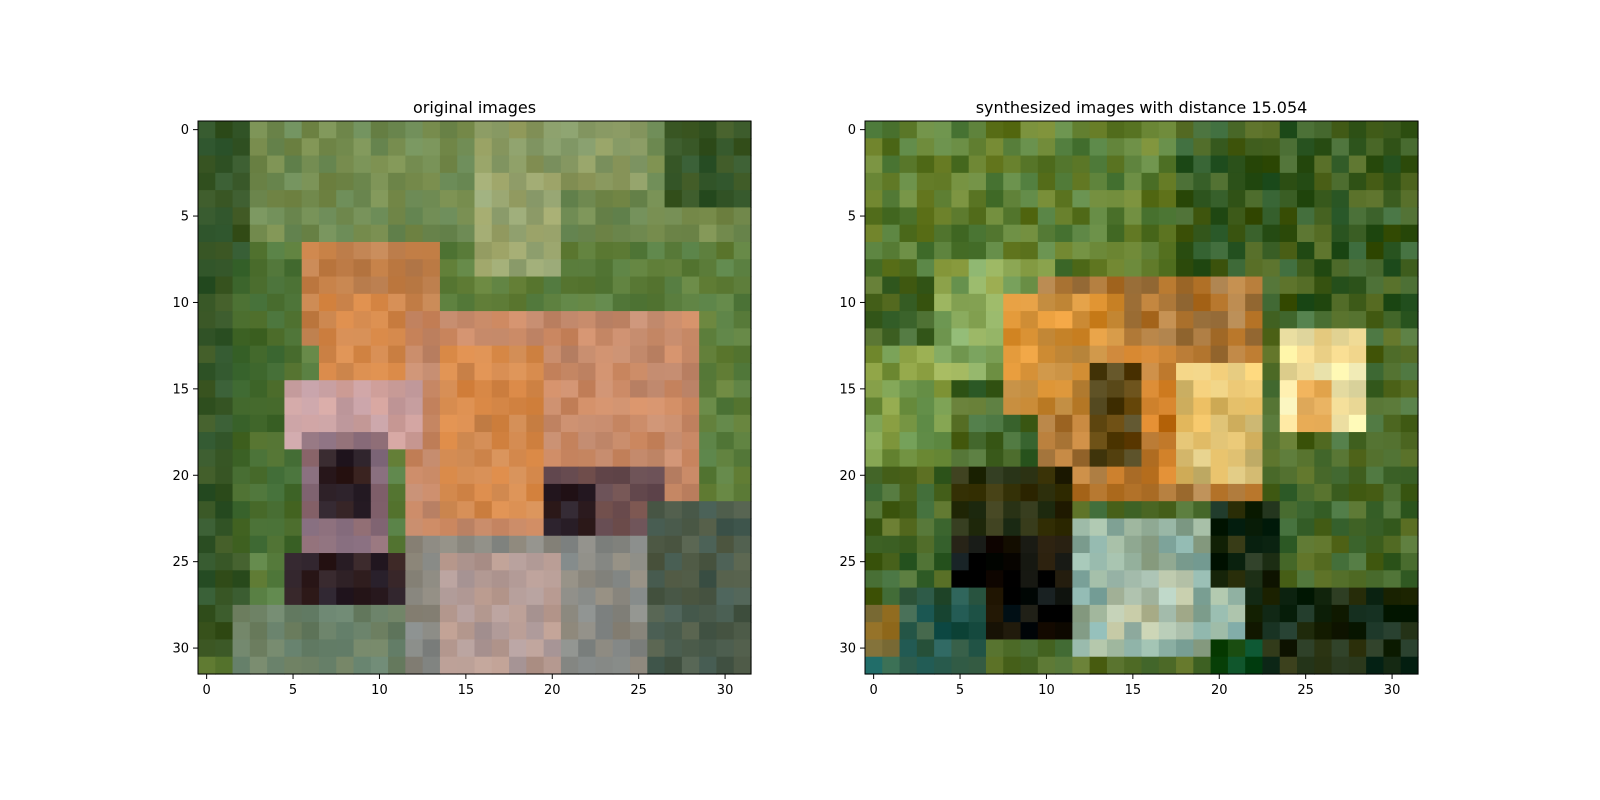 This screenshot has width=1600, height=800. What do you see at coordinates (552, 690) in the screenshot?
I see `x-tick-label: 20` at bounding box center [552, 690].